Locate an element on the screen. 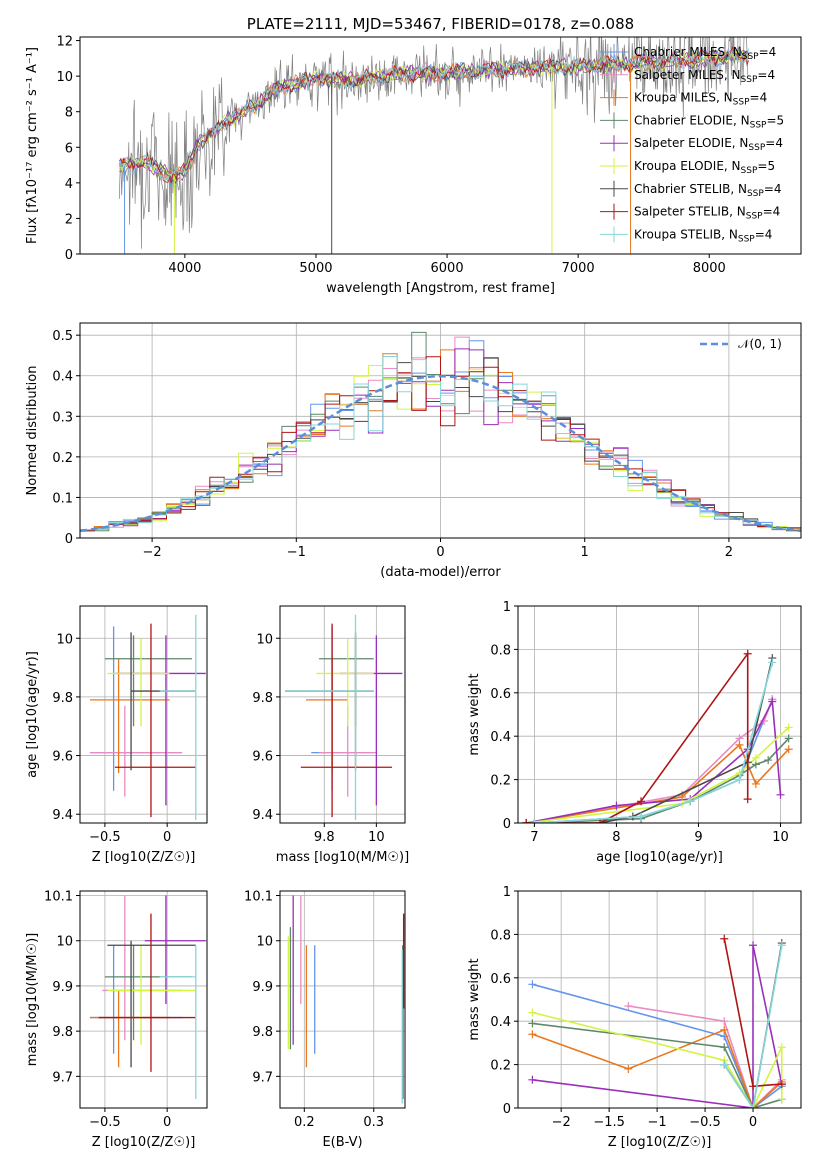 This screenshot has height=1170, width=819. y-tick-label: 0.8 is located at coordinates (500, 935).